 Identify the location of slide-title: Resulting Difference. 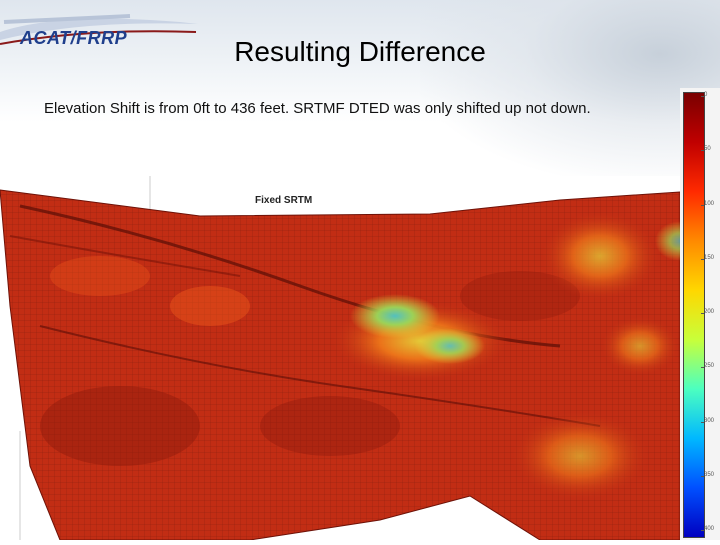
(360, 51).